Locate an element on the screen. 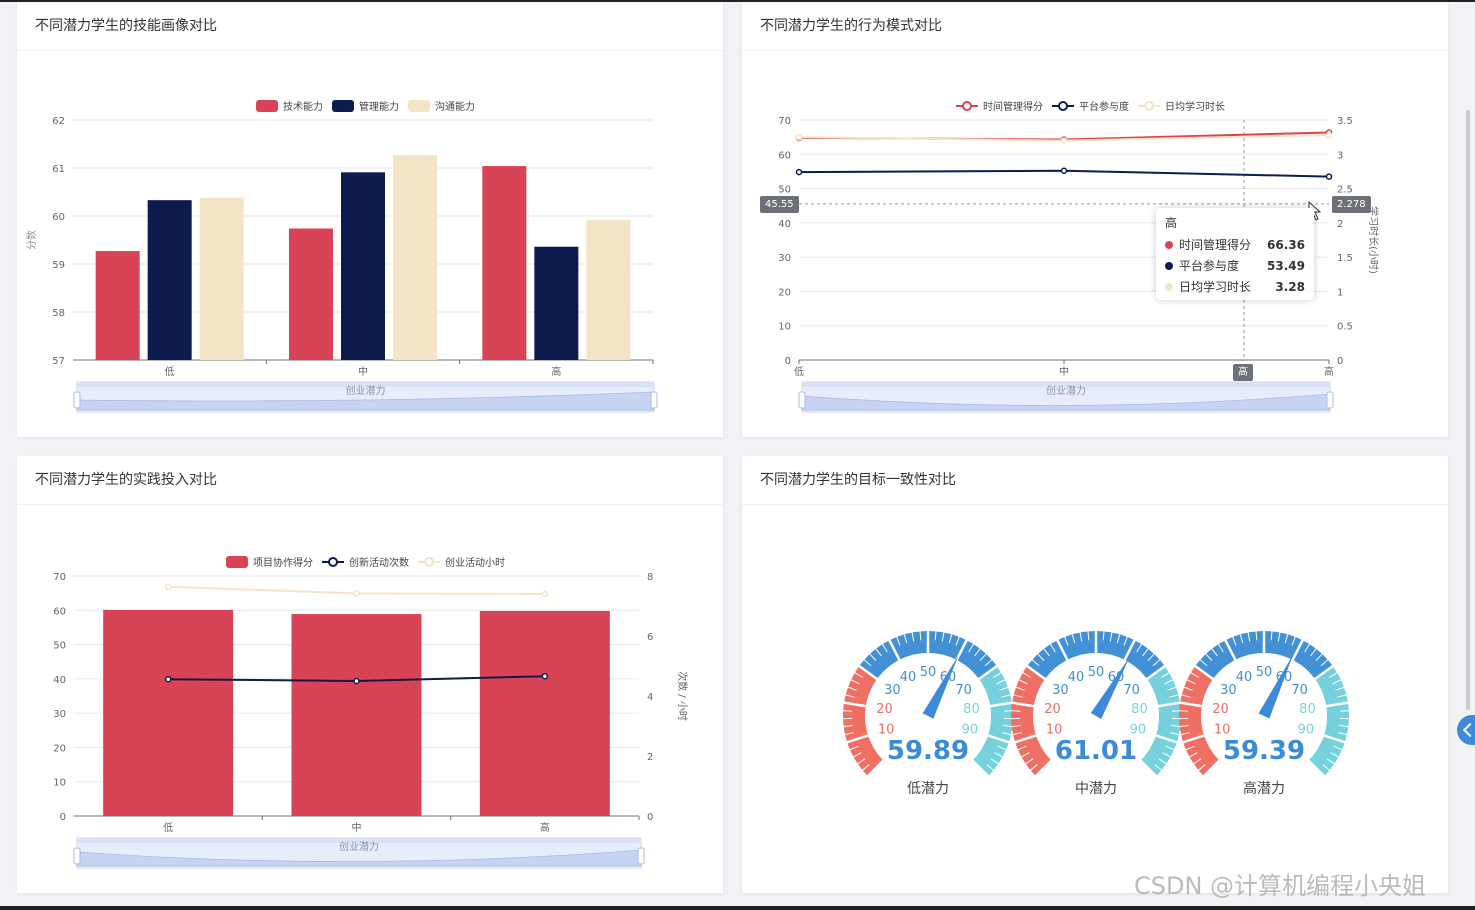 The height and width of the screenshot is (910, 1475). y-tick-label: 57 is located at coordinates (58, 361).